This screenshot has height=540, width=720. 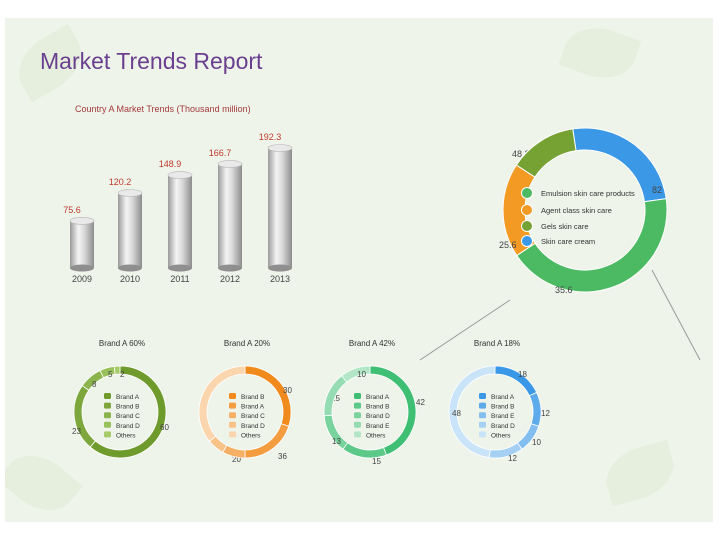 I want to click on legend-label: Skin care cream, so click(x=568, y=241).